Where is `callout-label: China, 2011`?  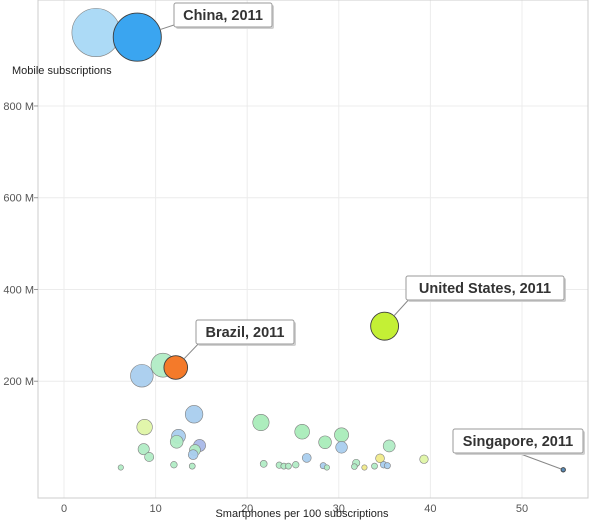 callout-label: China, 2011 is located at coordinates (223, 16).